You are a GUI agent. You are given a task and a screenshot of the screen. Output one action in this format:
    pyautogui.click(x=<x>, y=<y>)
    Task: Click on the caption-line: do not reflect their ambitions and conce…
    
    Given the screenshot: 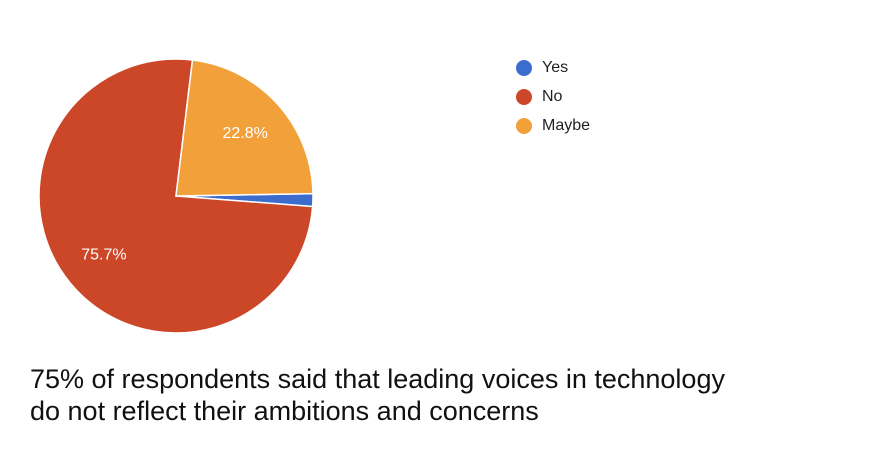 What is the action you would take?
    pyautogui.click(x=284, y=411)
    